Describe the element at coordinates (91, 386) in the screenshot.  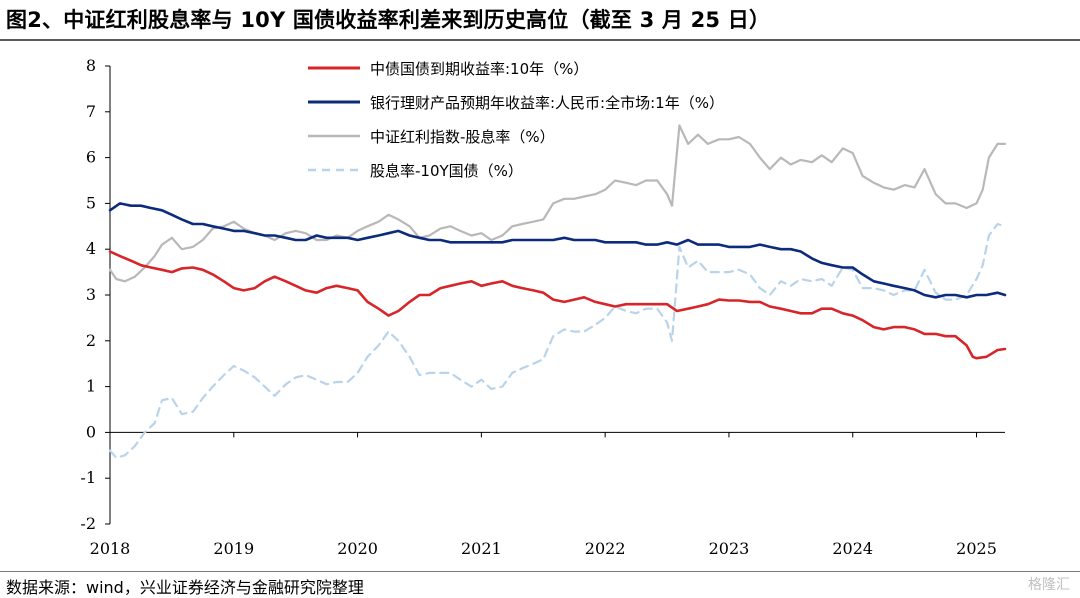
I see `y-tick-label: 1` at that location.